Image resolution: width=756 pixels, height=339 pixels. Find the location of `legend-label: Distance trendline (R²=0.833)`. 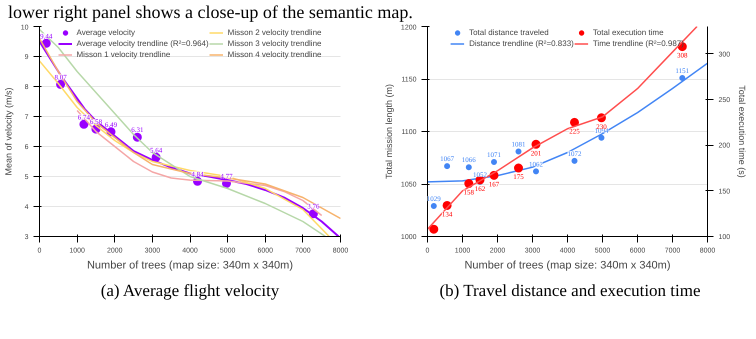

legend-label: Distance trendline (R²=0.833) is located at coordinates (521, 43).